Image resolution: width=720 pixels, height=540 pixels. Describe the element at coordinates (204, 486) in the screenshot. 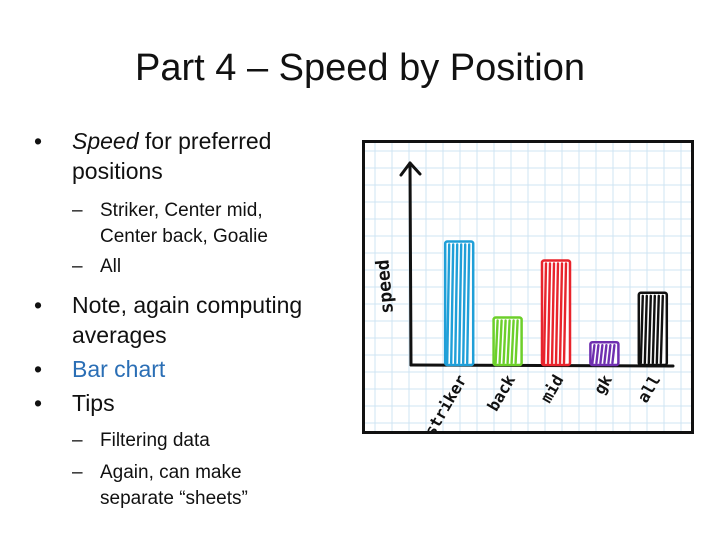

I see `sub-bullet-item: – Again, can make separate “sheets”` at that location.